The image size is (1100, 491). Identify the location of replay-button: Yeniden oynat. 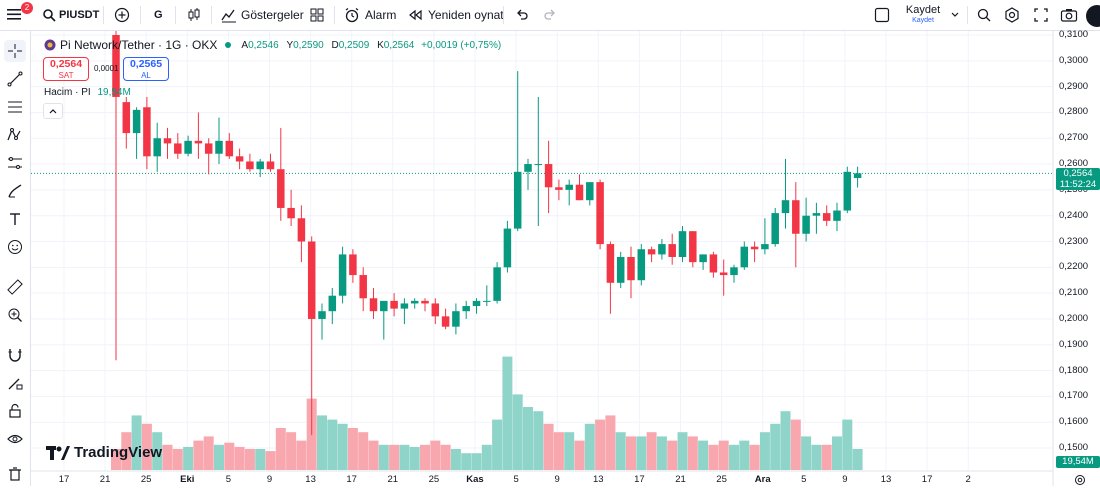
(456, 15).